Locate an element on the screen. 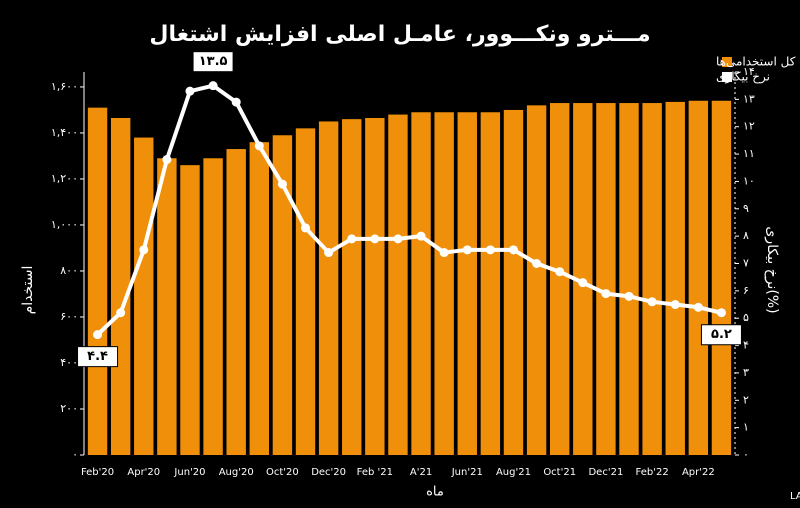 This screenshot has height=508, width=800. x-tick-label: Feb '21 is located at coordinates (375, 472).